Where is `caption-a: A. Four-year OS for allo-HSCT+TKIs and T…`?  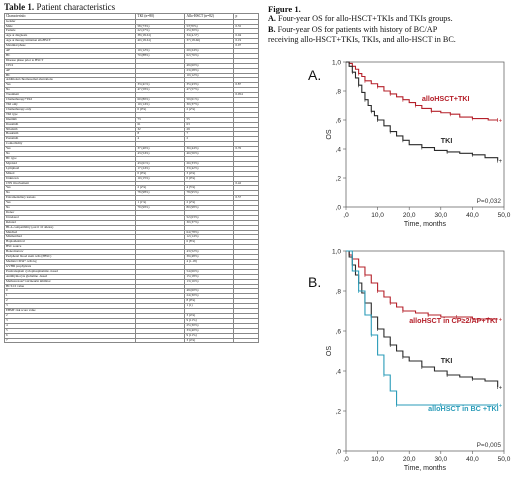
caption-a: A. Four-year OS for allo-HSCT+TKIs and T… is located at coordinates (394, 19).